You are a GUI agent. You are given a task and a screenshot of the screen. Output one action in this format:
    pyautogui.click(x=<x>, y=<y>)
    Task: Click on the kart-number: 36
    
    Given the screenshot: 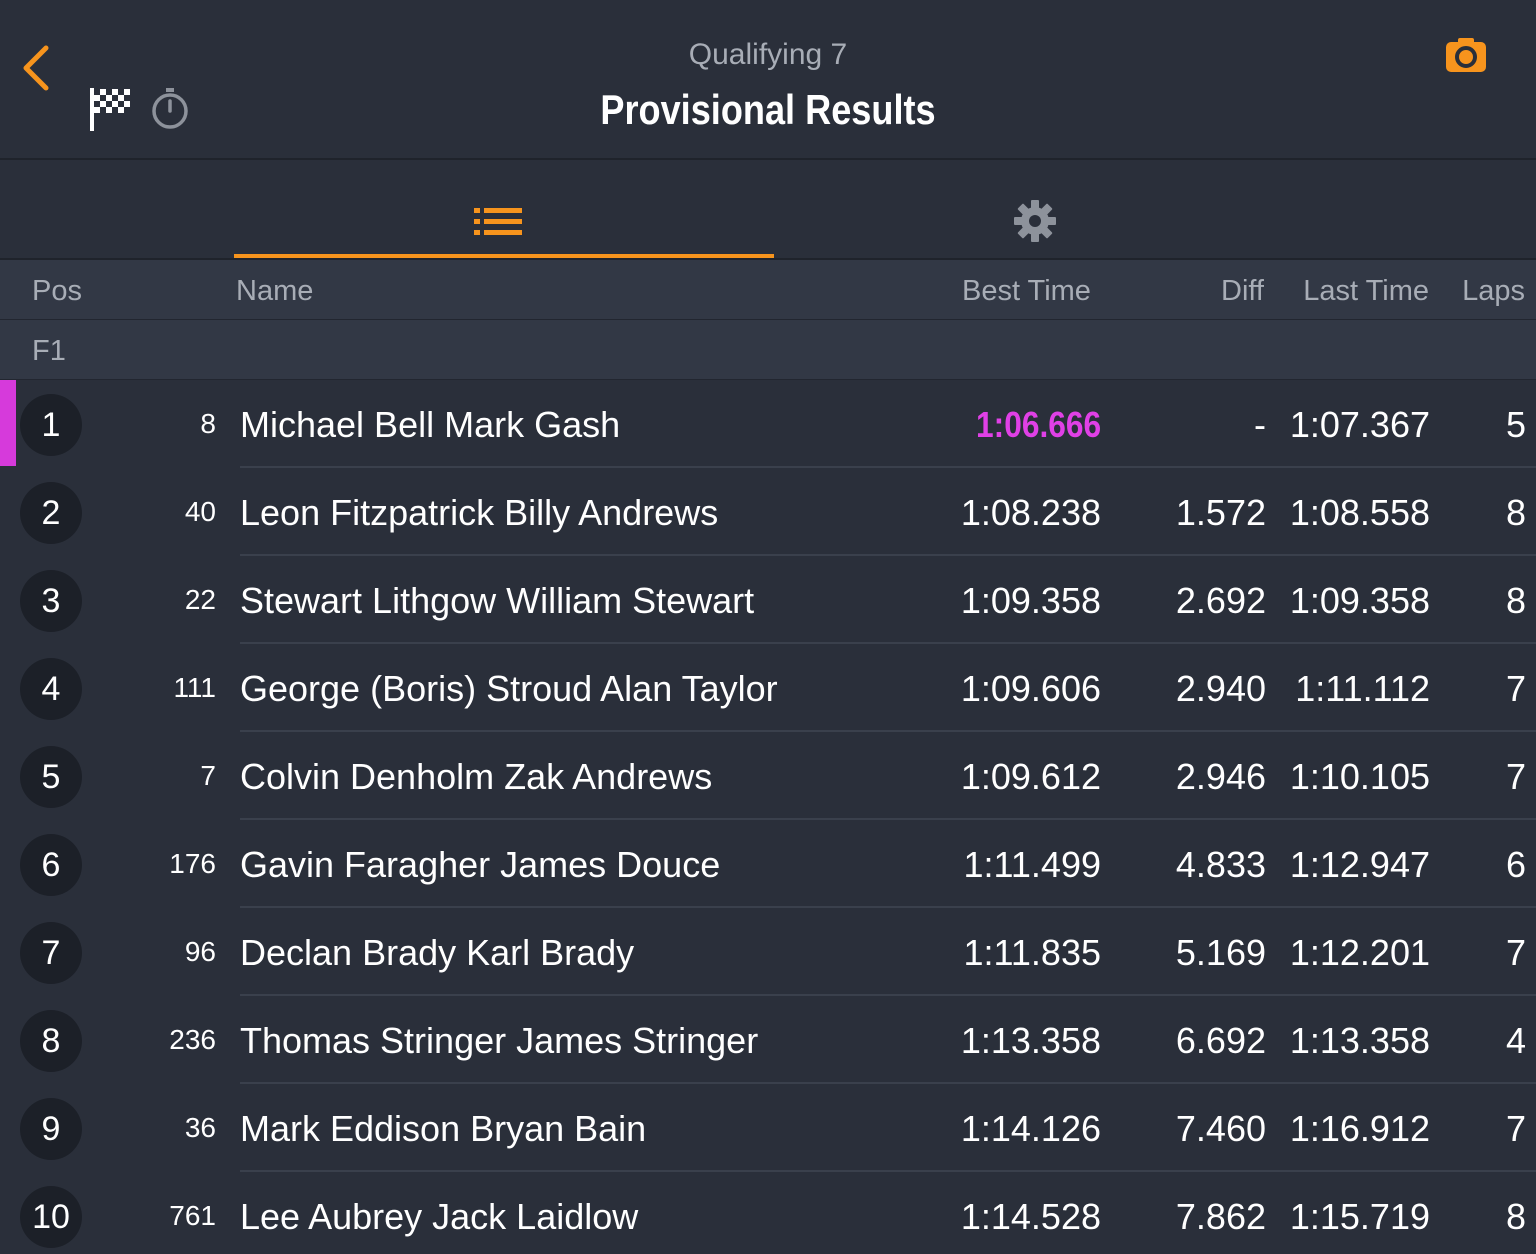 What is the action you would take?
    pyautogui.click(x=200, y=1127)
    